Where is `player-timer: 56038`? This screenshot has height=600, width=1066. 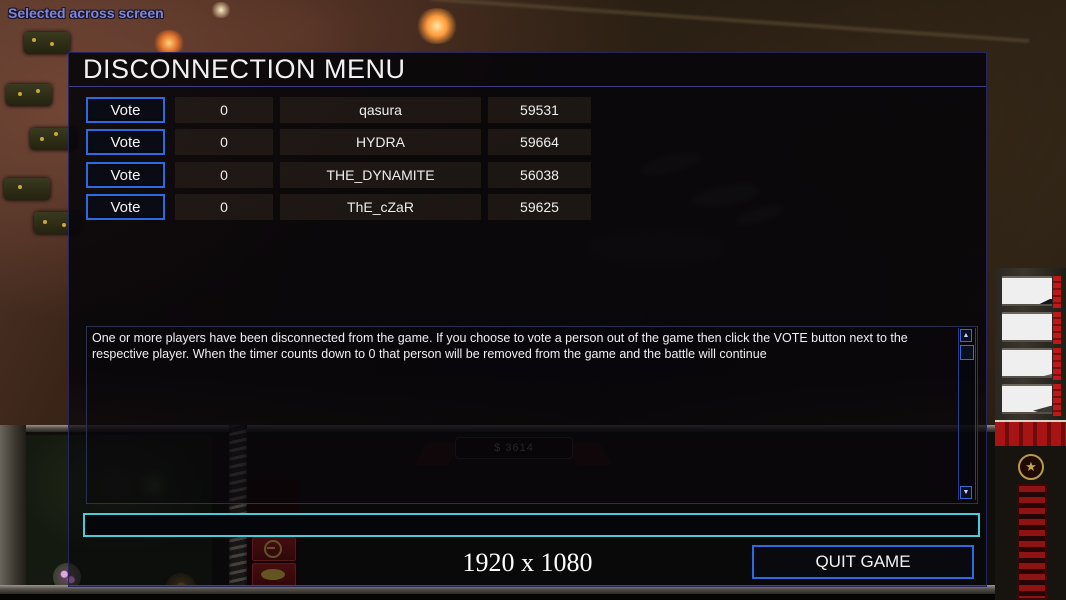 player-timer: 56038 is located at coordinates (539, 175).